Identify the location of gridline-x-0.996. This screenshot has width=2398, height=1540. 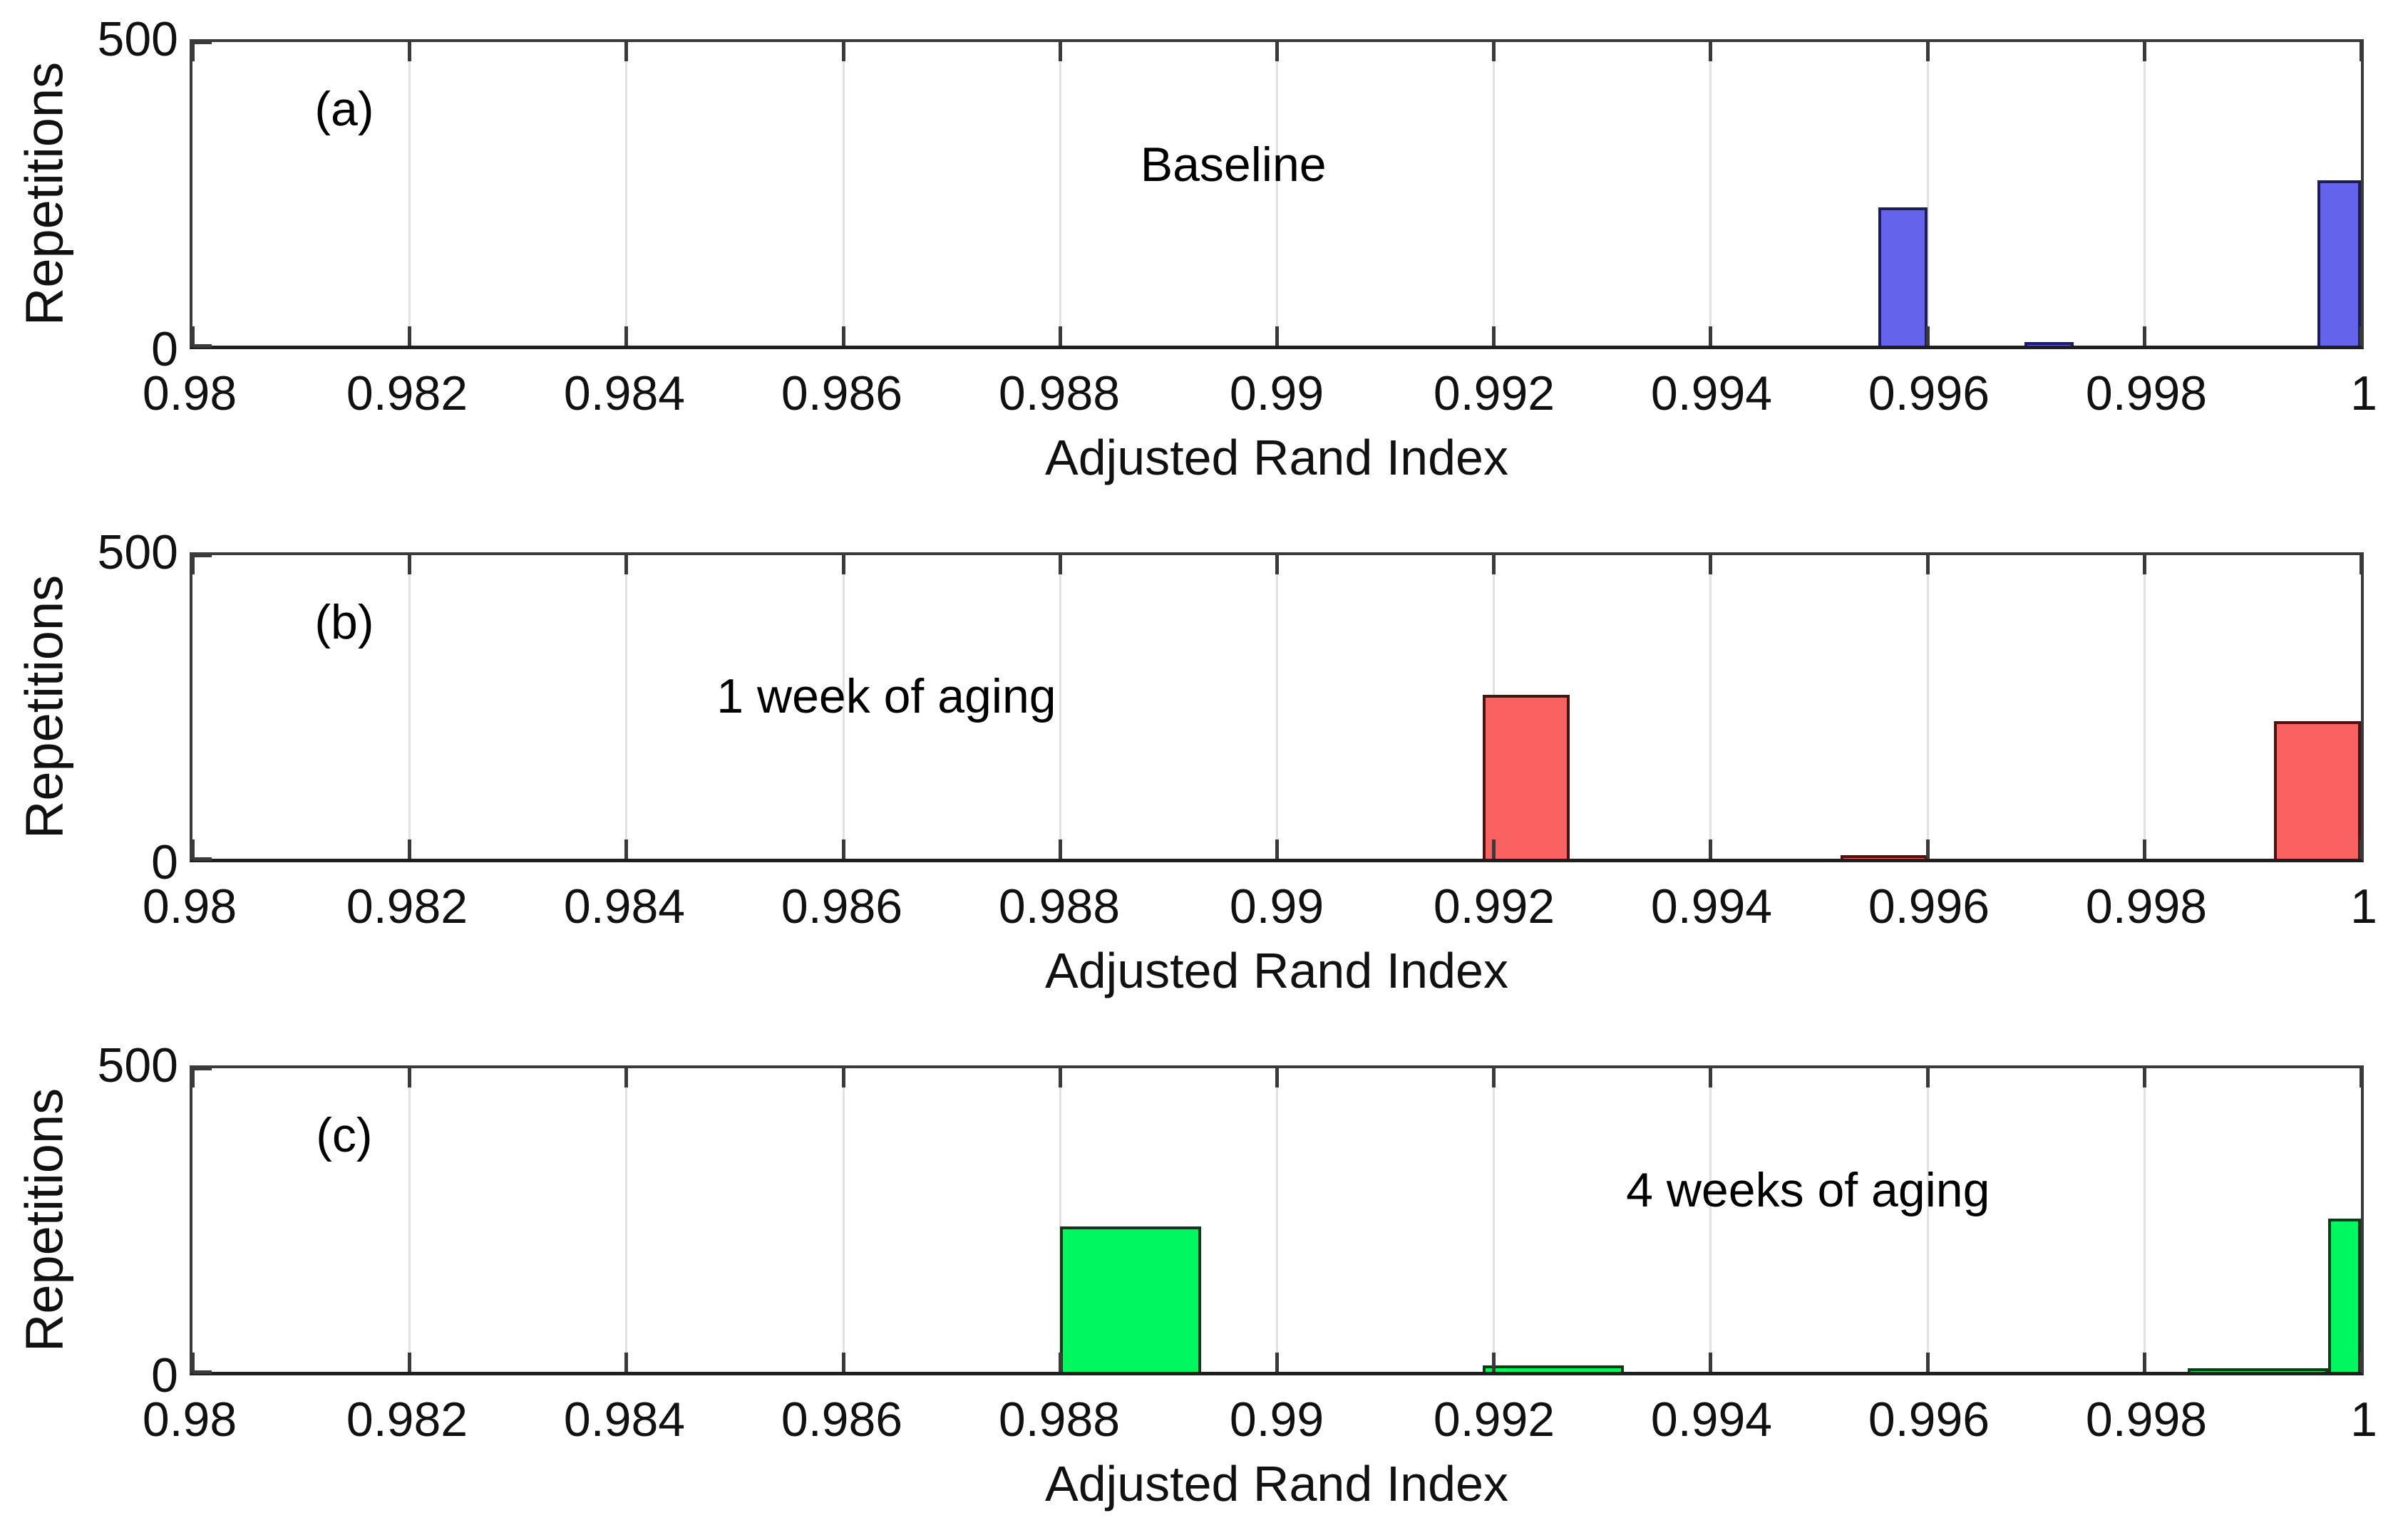
(1927, 707).